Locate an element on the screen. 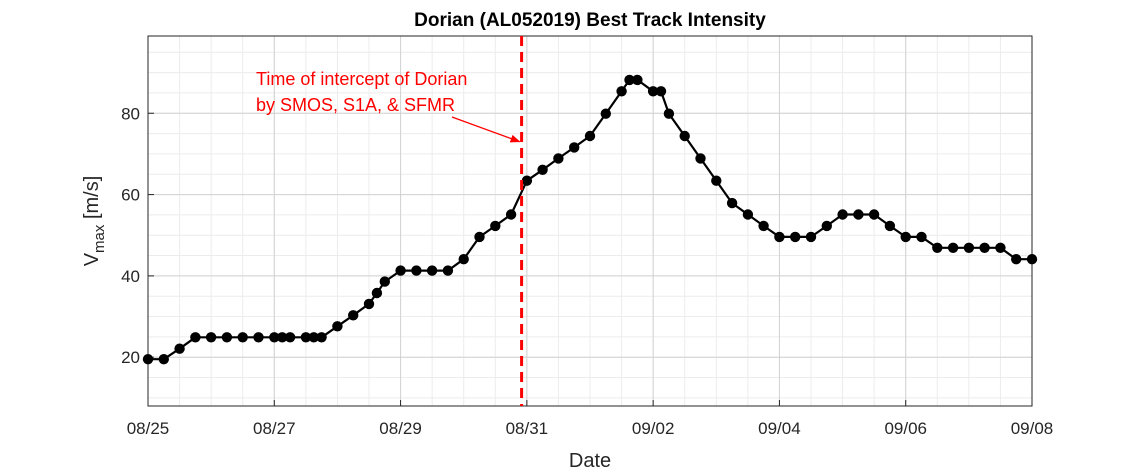 The height and width of the screenshot is (474, 1140). chart-title: Dorian (AL052019) Best Track Intensity is located at coordinates (590, 20).